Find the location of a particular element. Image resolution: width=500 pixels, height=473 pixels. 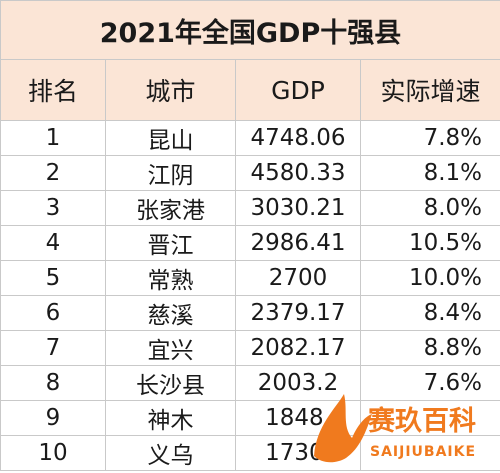

table-cell: 8 is located at coordinates (53, 383).